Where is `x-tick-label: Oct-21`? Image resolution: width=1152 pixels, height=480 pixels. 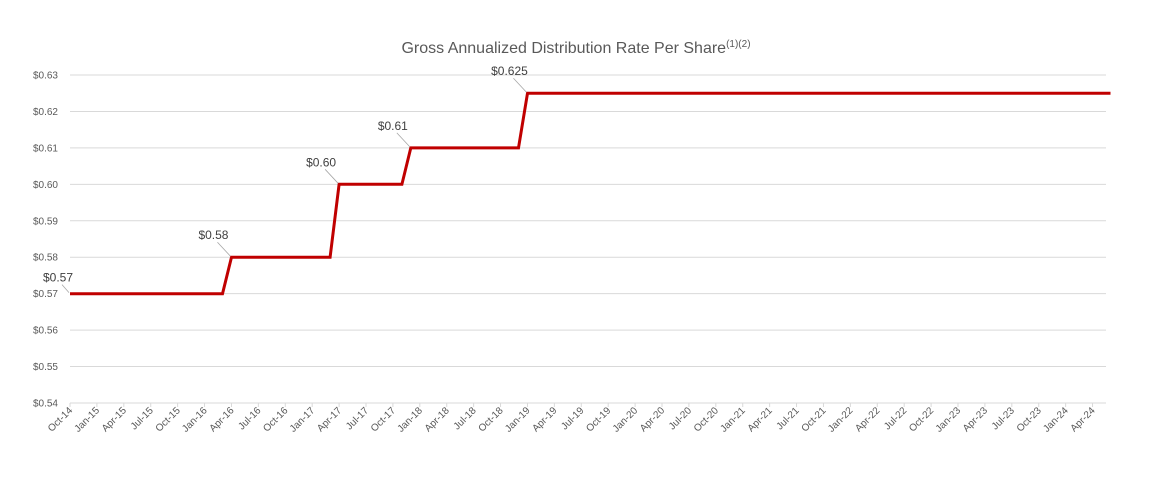
x-tick-label: Oct-21 is located at coordinates (814, 419).